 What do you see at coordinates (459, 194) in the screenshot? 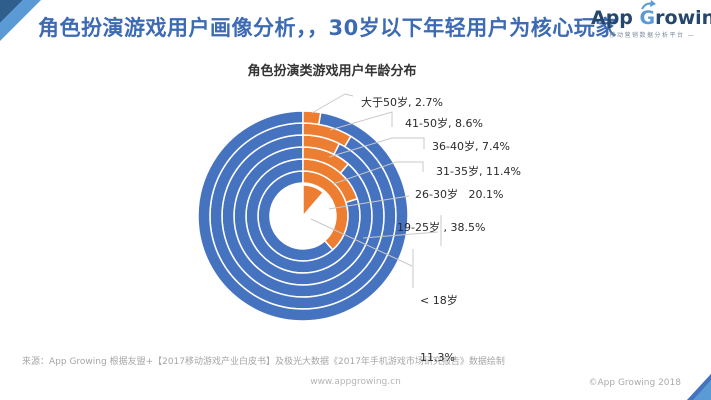
I see `age-label-26-30: 26-30岁 20.1%` at bounding box center [459, 194].